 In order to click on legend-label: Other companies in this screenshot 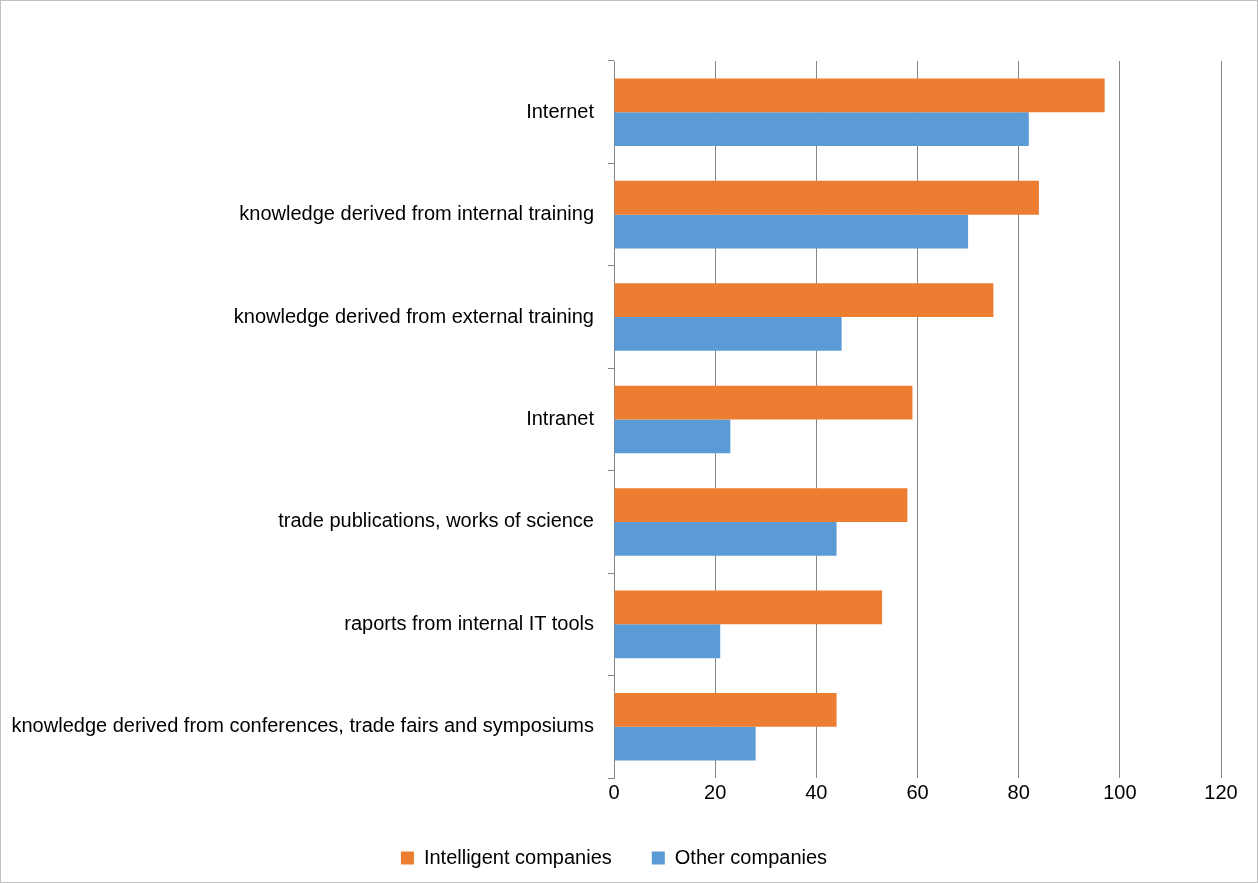, I will do `click(751, 856)`.